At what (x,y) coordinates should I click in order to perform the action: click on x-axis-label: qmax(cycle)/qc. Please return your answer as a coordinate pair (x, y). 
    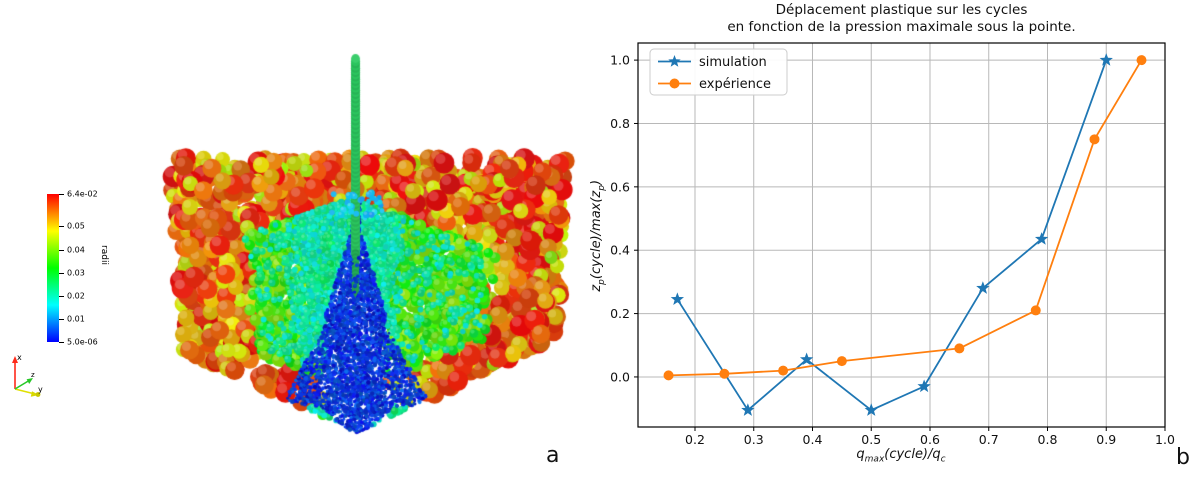
    Looking at the image, I should click on (901, 456).